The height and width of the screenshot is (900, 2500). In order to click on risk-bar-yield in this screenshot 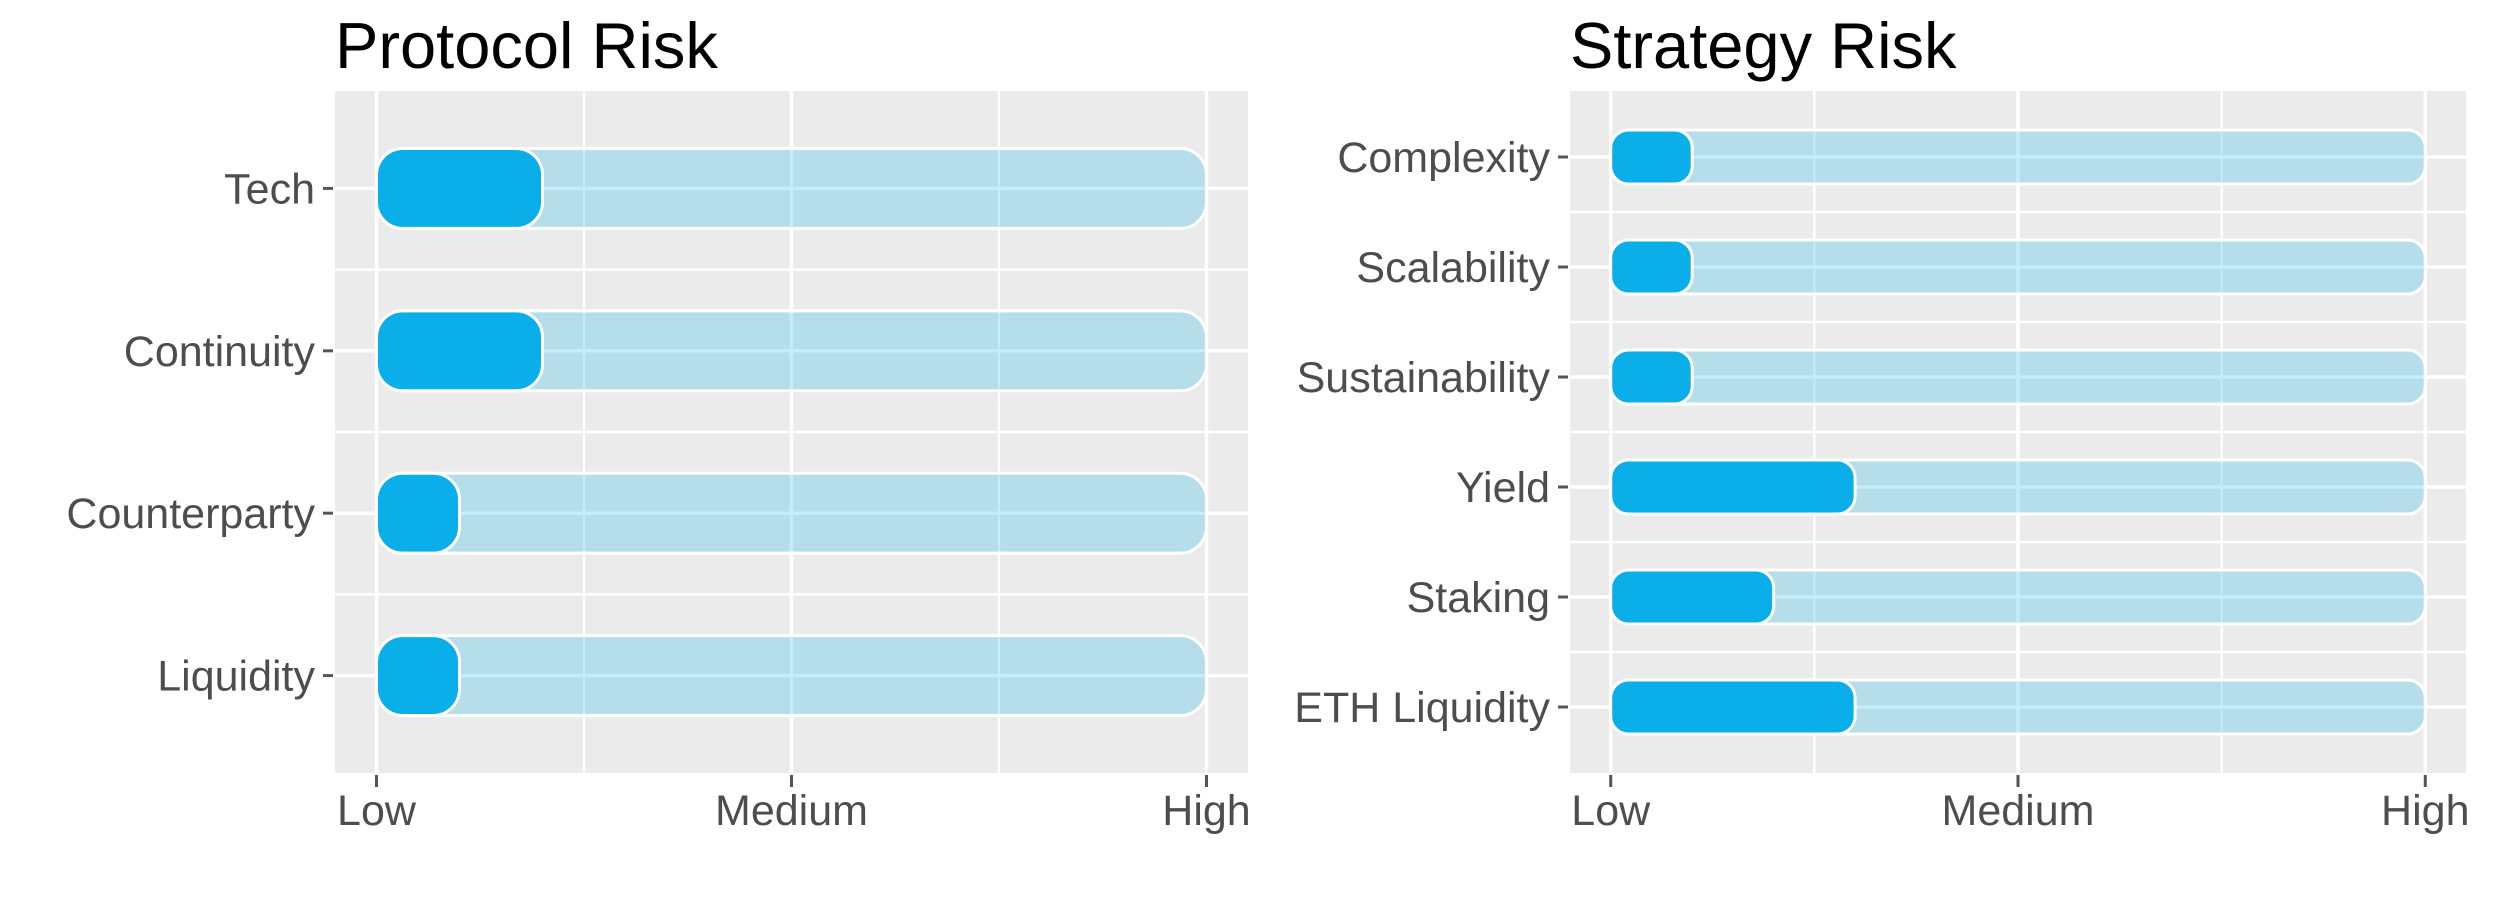, I will do `click(1733, 487)`.